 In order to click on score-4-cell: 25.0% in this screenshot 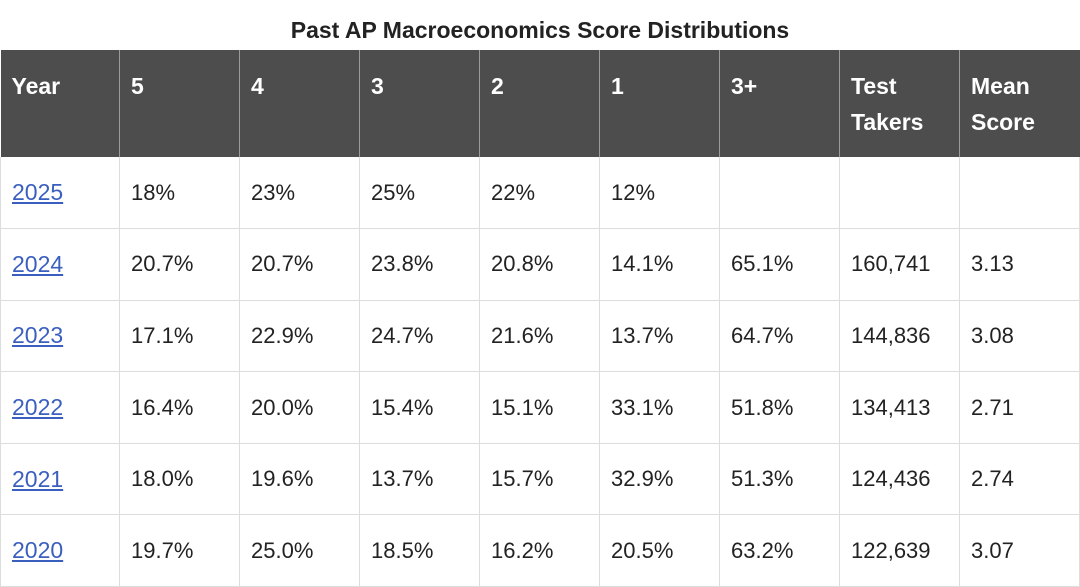, I will do `click(299, 550)`.